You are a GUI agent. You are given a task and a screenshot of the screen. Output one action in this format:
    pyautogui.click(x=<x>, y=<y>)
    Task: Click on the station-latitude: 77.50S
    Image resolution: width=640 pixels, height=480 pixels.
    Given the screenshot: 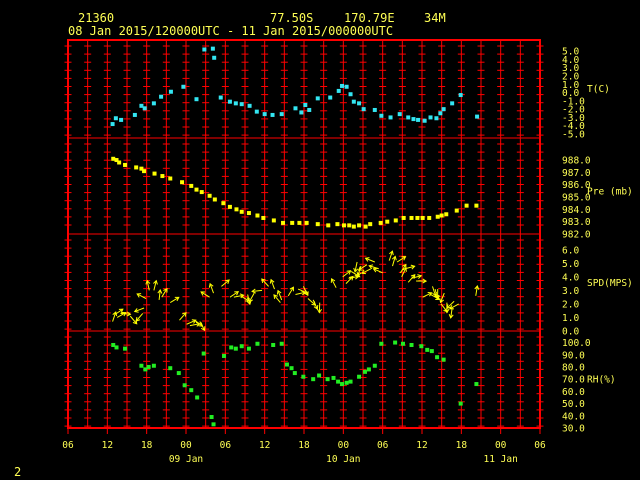 What is the action you would take?
    pyautogui.click(x=292, y=18)
    